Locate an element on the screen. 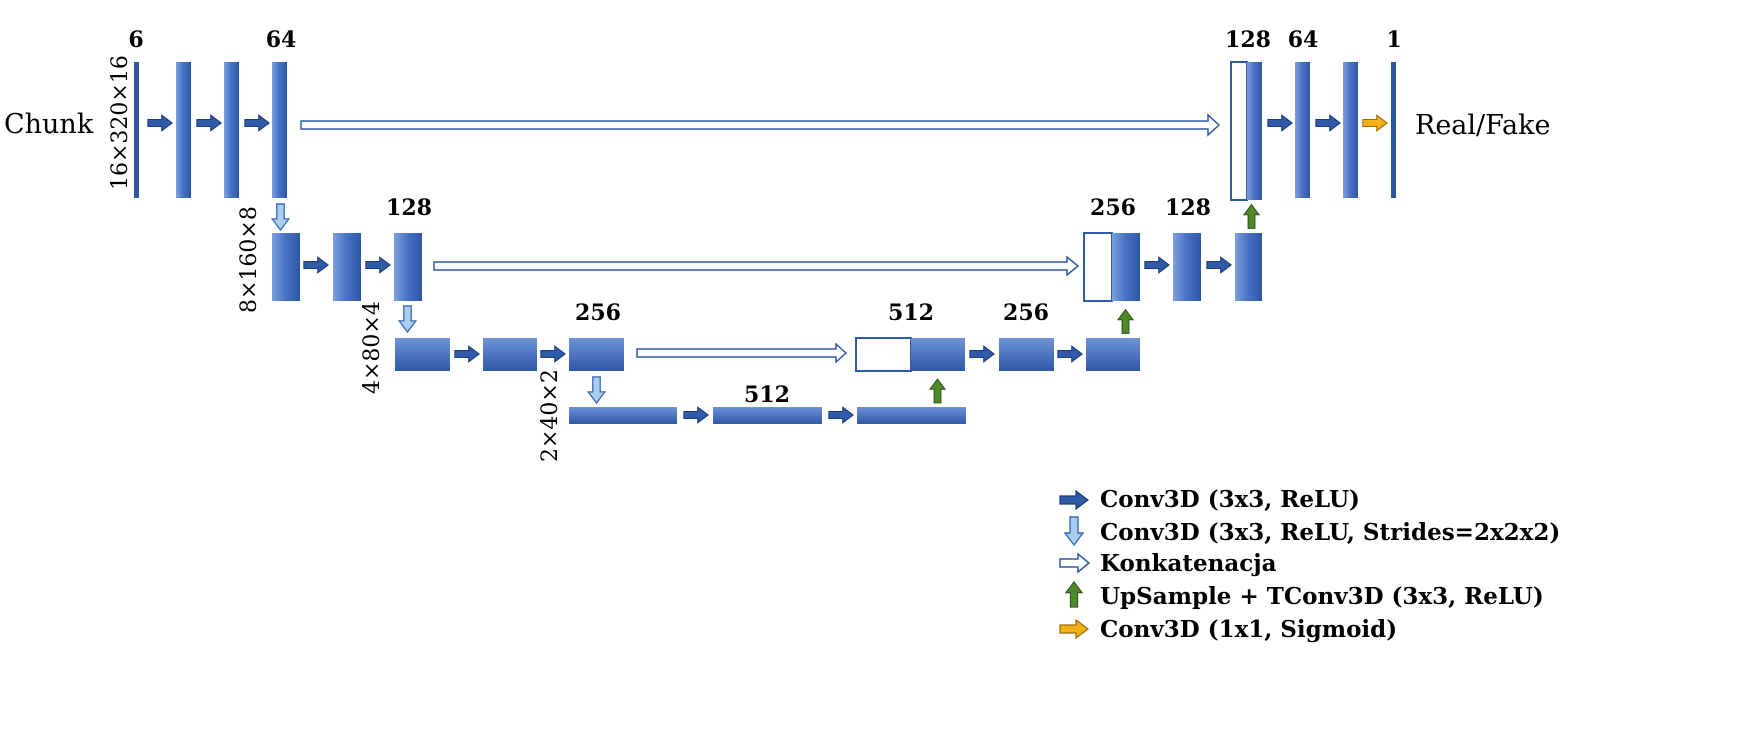 The width and height of the screenshot is (1741, 745). legend-label: Conv3D (3x3, ReLU) is located at coordinates (1230, 499).